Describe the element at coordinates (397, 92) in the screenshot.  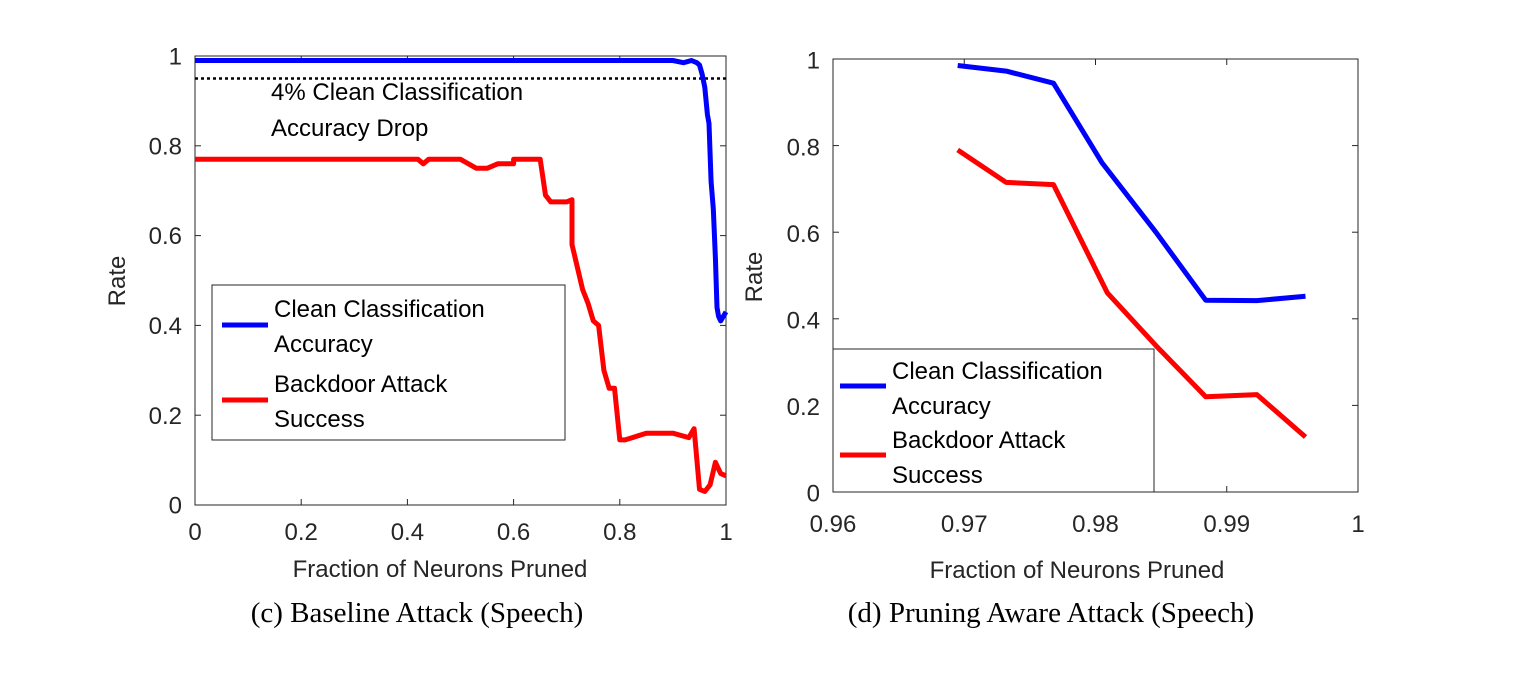
I see `threshold-annotation-line-1: 4% Clean Classification` at that location.